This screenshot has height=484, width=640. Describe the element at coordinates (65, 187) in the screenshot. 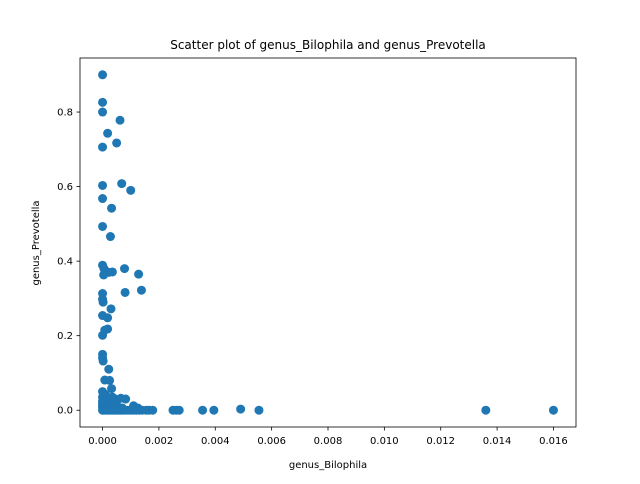

I see `y-tick-label: 0.6` at that location.